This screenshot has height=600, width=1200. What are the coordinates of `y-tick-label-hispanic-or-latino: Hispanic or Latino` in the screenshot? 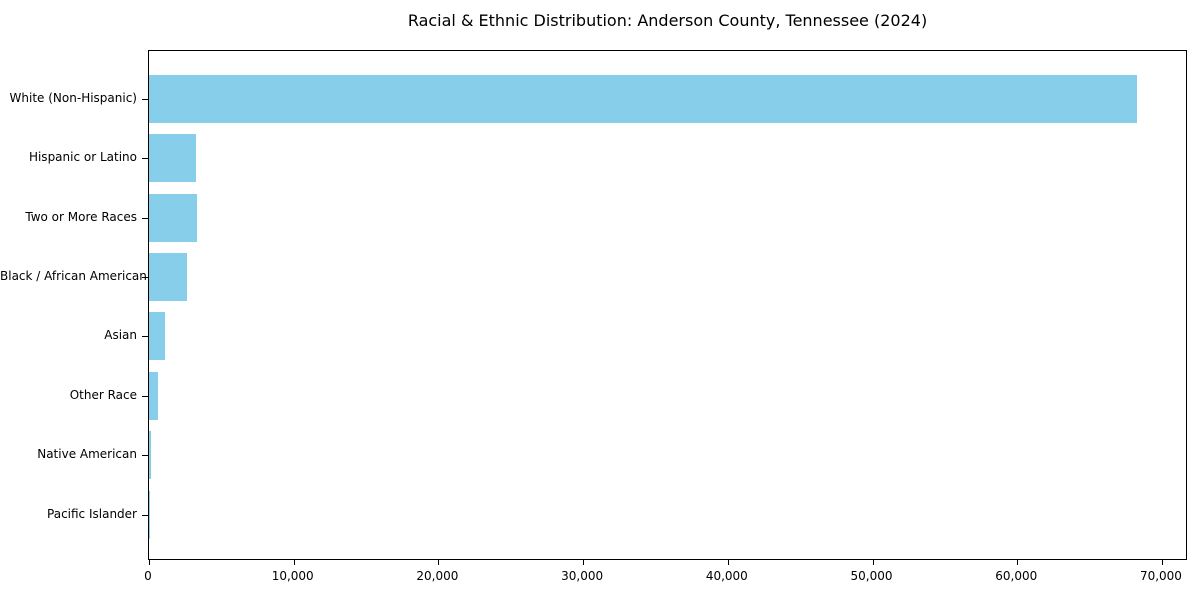 It's located at (82, 157).